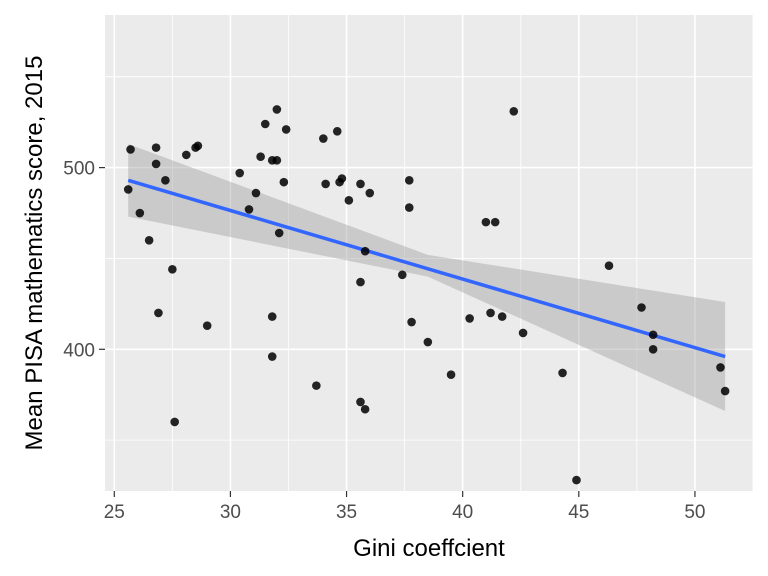 This screenshot has height=576, width=768. What do you see at coordinates (405, 507) in the screenshot?
I see `x-axis-ticks: 25 30 35 40 45 50` at bounding box center [405, 507].